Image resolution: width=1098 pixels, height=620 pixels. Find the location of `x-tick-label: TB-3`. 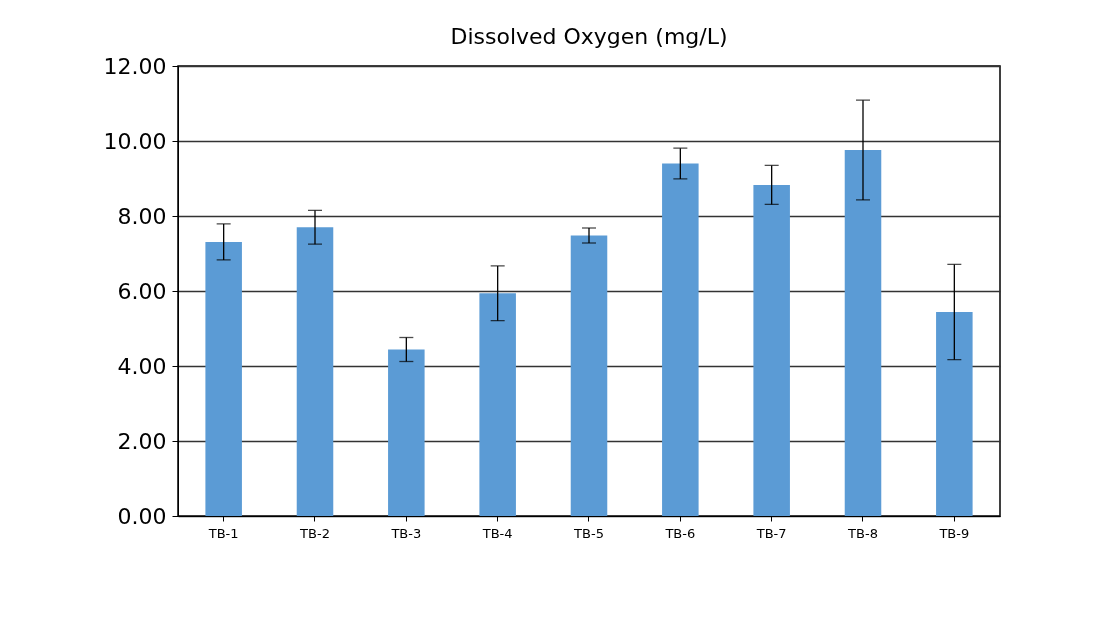

x-tick-label: TB-3 is located at coordinates (406, 533).